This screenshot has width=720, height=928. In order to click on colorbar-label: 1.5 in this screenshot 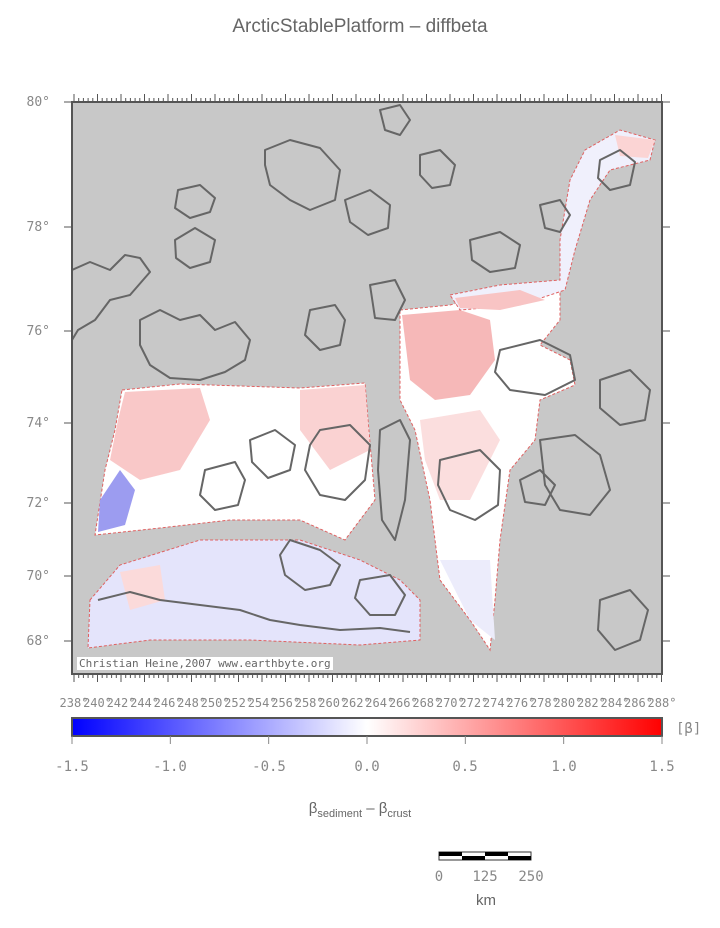, I will do `click(662, 767)`.